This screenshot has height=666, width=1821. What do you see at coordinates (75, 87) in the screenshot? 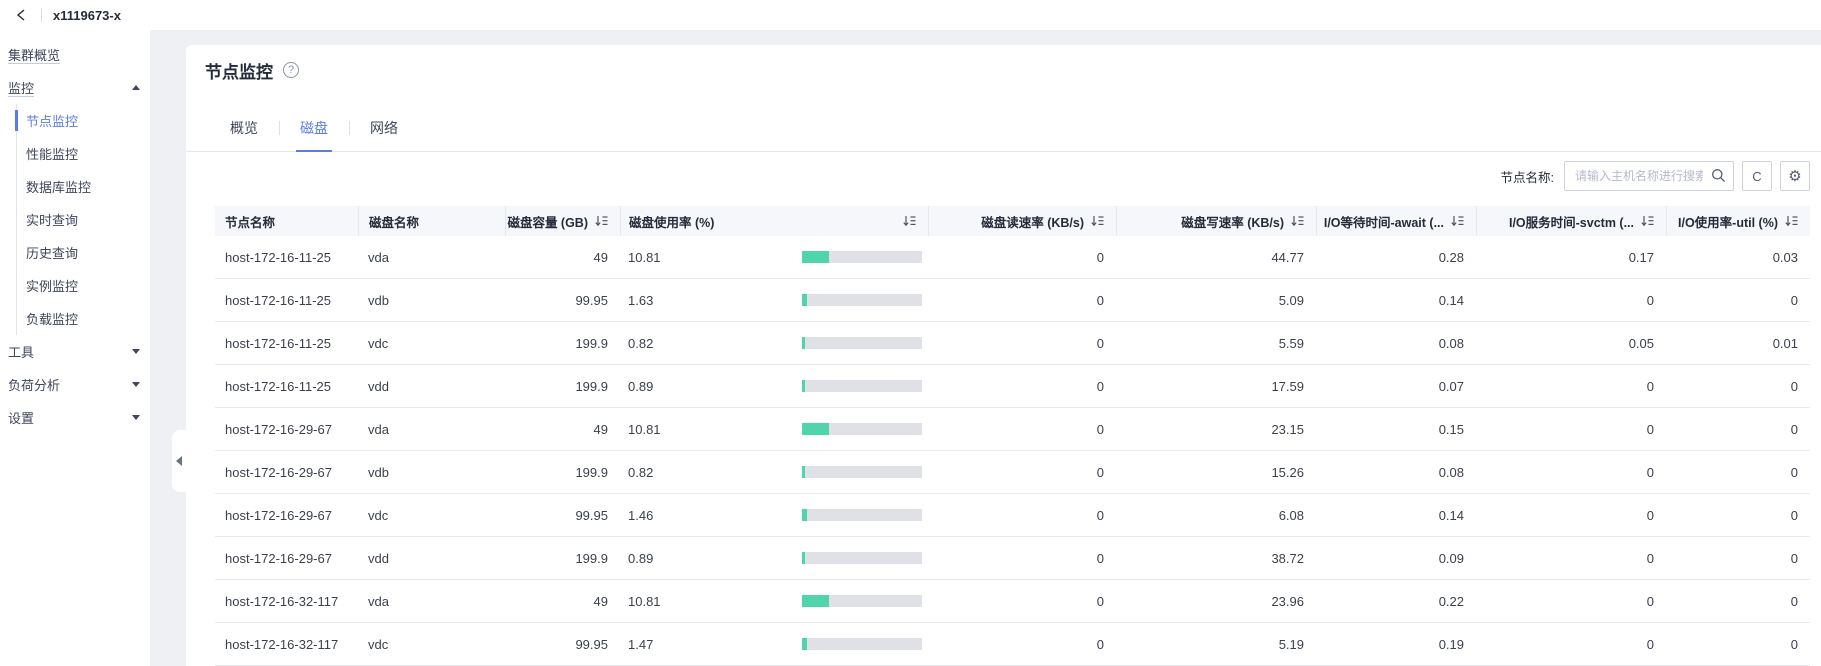
I see `sidebar-item: 监控` at bounding box center [75, 87].